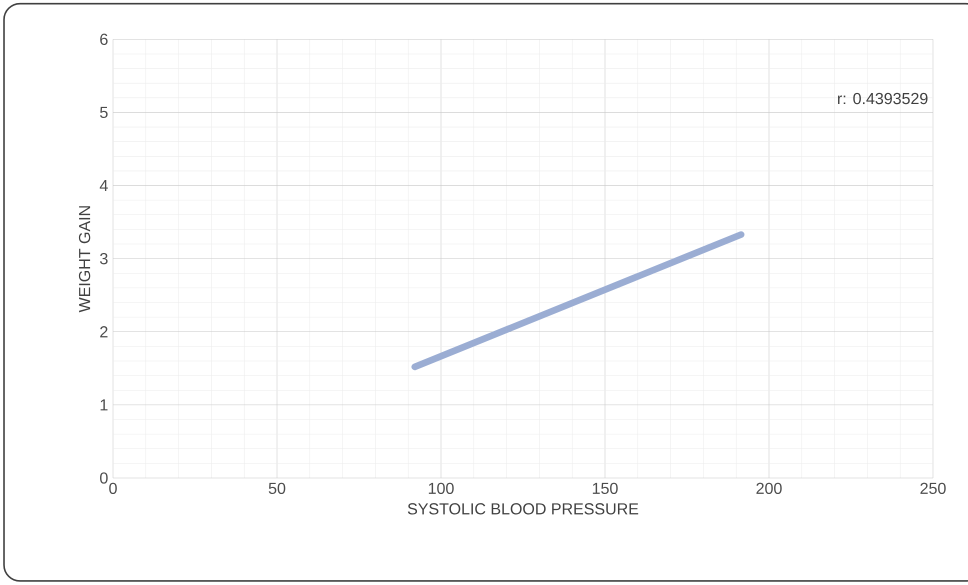  I want to click on x-tick-label: 200, so click(769, 488).